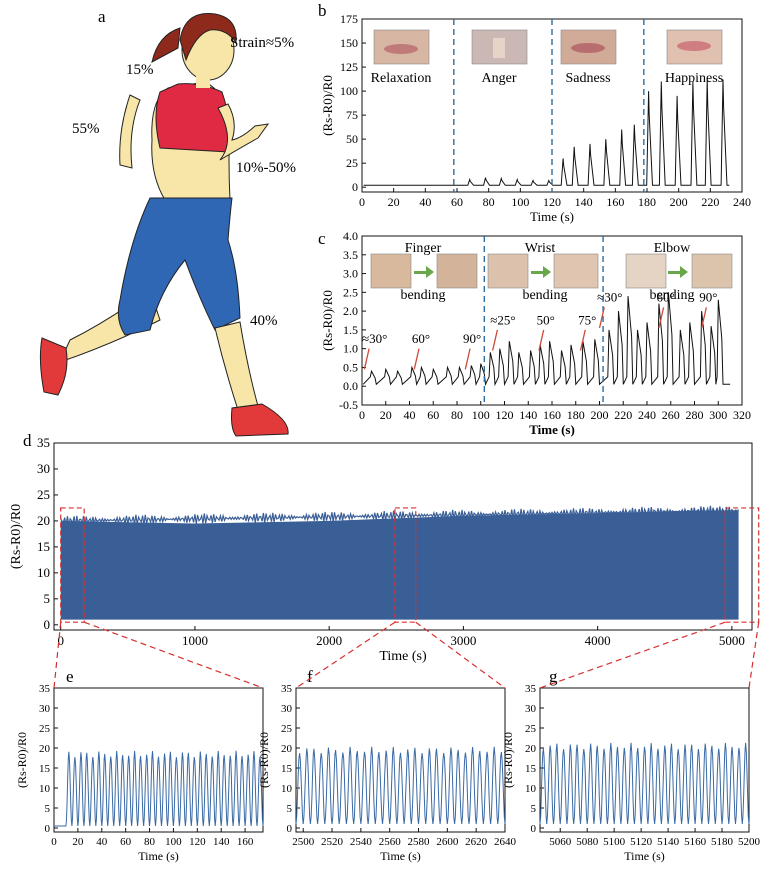  I want to click on runner-front-arm, so click(243, 132).